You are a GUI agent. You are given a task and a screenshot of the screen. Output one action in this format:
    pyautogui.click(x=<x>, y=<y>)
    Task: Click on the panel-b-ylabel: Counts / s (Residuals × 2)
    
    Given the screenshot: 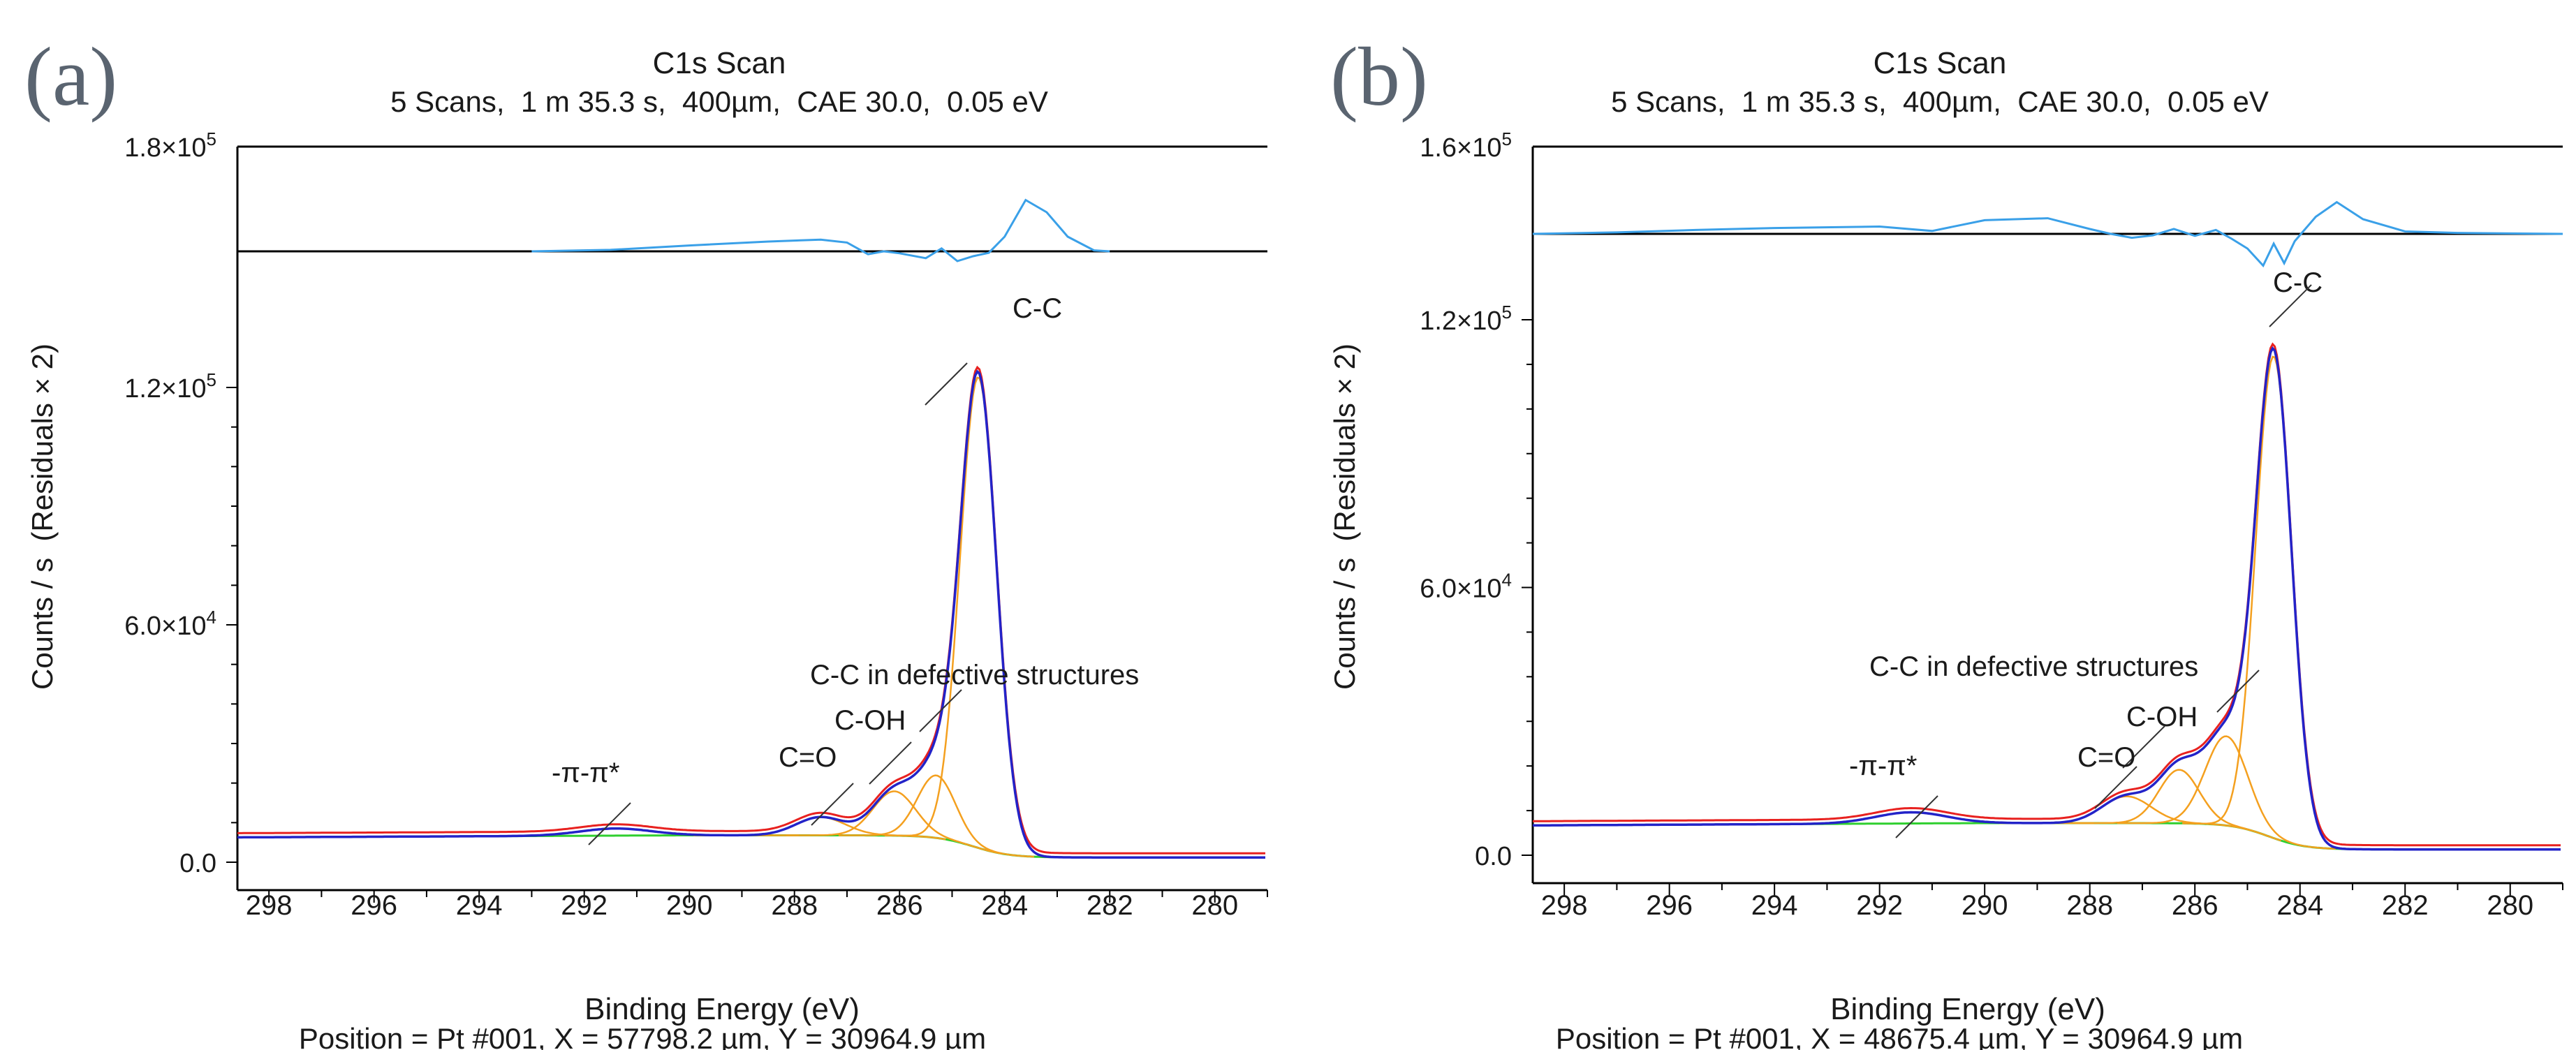 What is the action you would take?
    pyautogui.click(x=1344, y=516)
    